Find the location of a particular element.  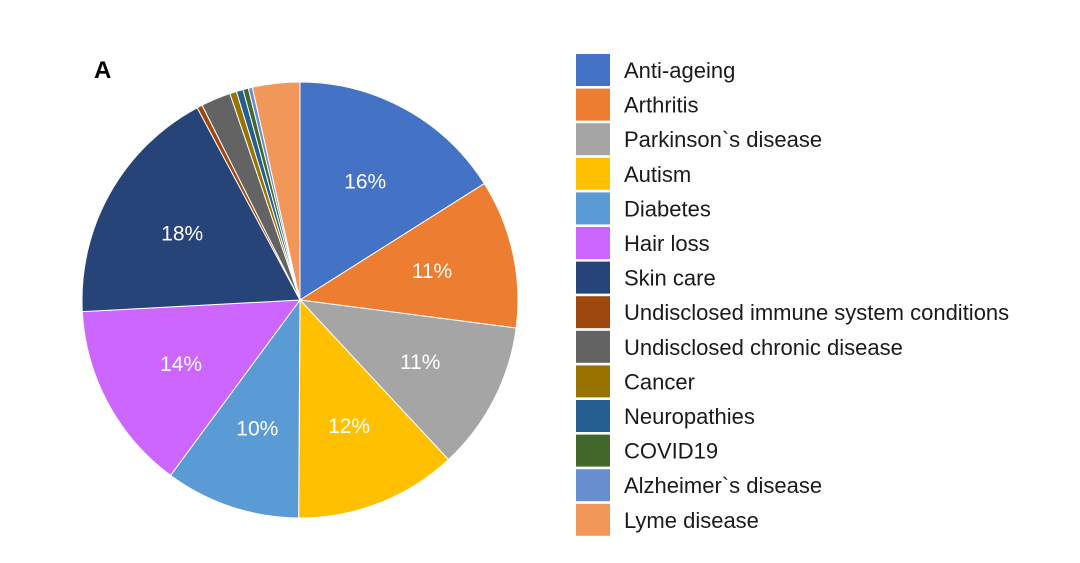

legend-label-arthritis: Arthritis is located at coordinates (661, 105).